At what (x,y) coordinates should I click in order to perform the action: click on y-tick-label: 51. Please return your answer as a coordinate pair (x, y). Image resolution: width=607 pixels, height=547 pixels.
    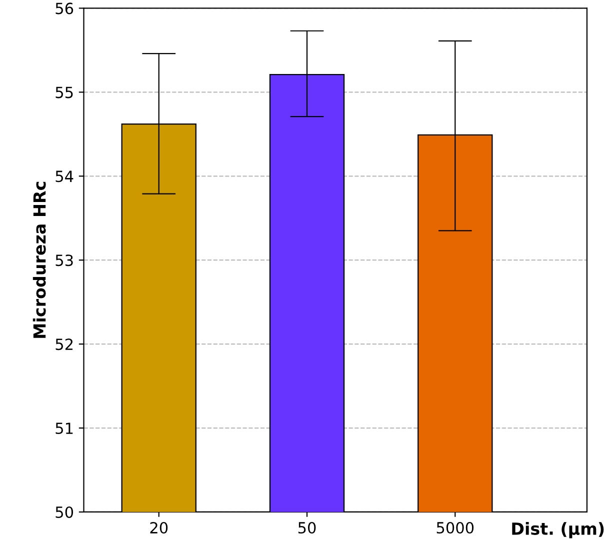
    Looking at the image, I should click on (64, 428).